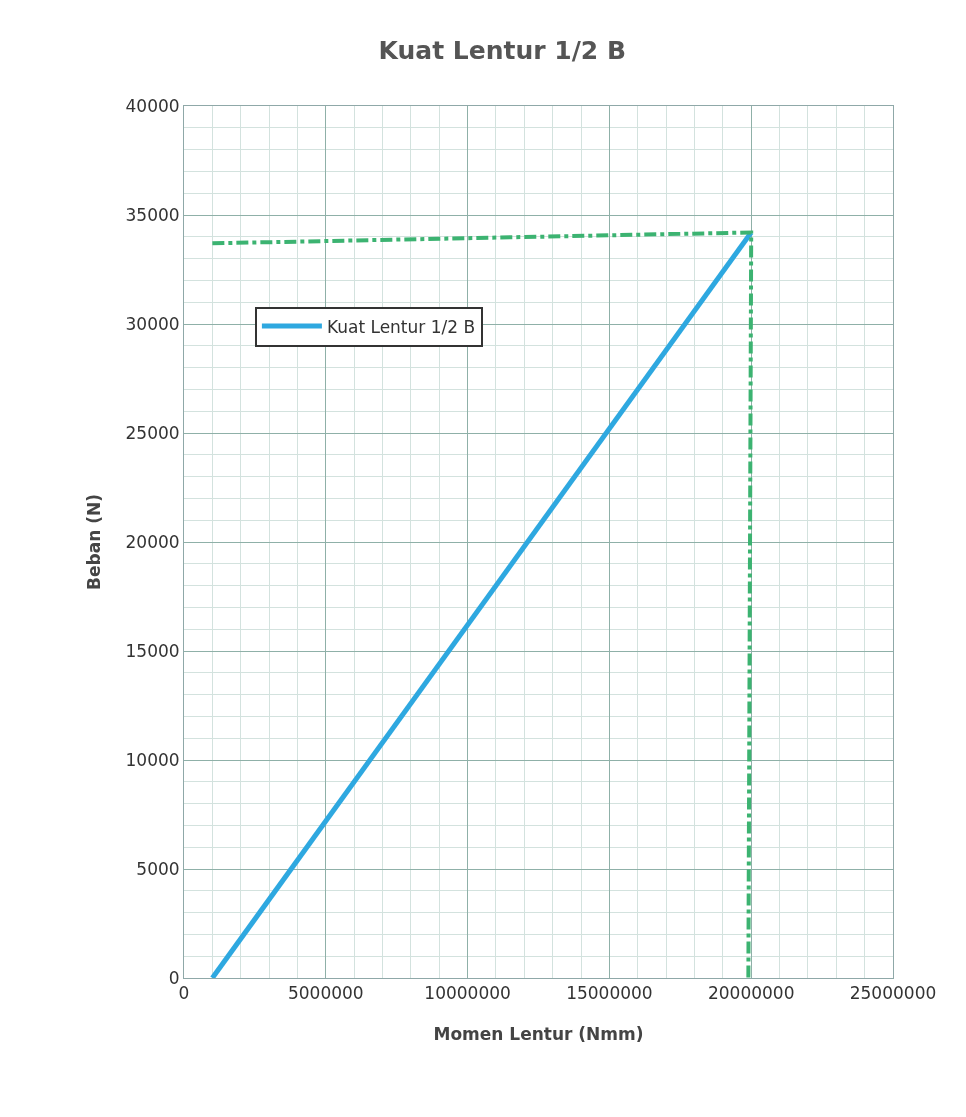 This screenshot has height=1117, width=966. I want to click on y-tick-label: 0, so click(174, 977).